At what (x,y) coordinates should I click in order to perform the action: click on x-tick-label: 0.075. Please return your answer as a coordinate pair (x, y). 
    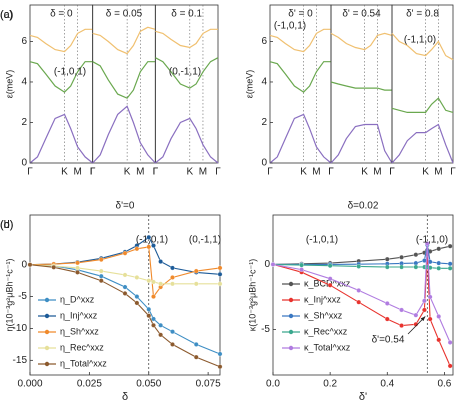
    Looking at the image, I should click on (208, 384).